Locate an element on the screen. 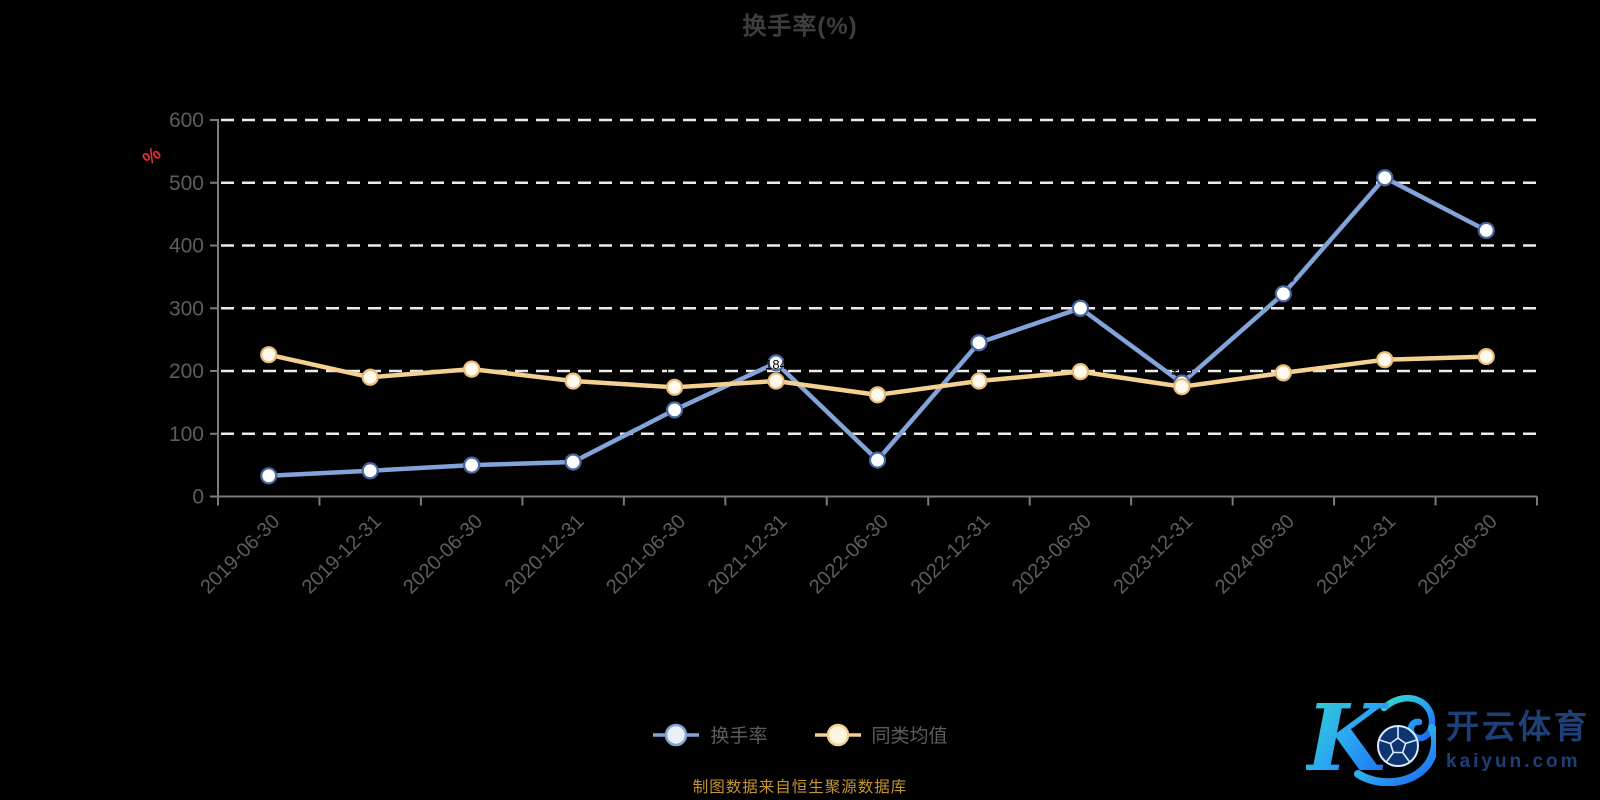  logo-swoosh is located at coordinates (1395, 755).